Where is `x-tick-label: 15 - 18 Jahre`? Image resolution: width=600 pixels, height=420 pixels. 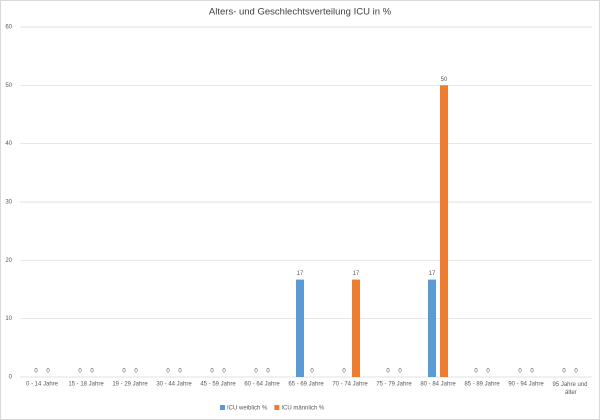
x-tick-label: 15 - 18 Jahre is located at coordinates (86, 385).